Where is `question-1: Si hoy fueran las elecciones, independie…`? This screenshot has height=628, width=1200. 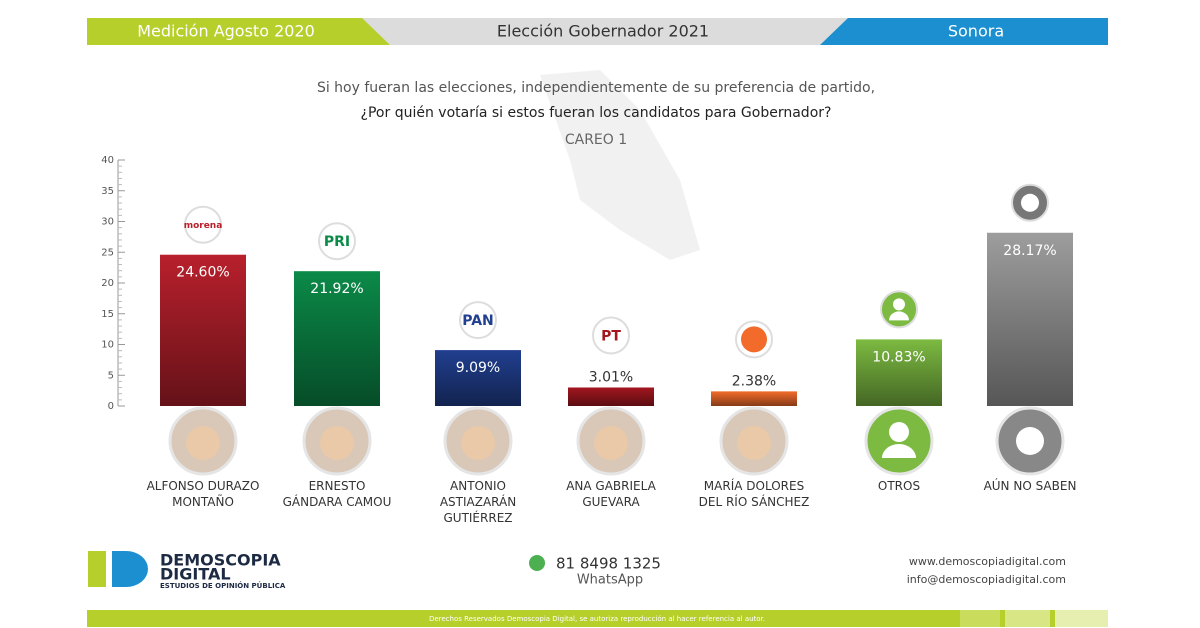 question-1: Si hoy fueran las elecciones, independie… is located at coordinates (596, 88).